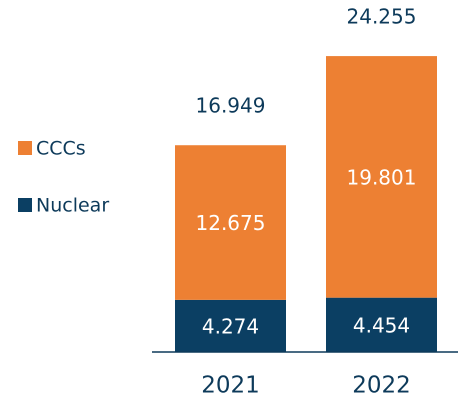 This screenshot has height=401, width=460. Describe the element at coordinates (382, 17) in the screenshot. I see `total-label: 24.255` at that location.